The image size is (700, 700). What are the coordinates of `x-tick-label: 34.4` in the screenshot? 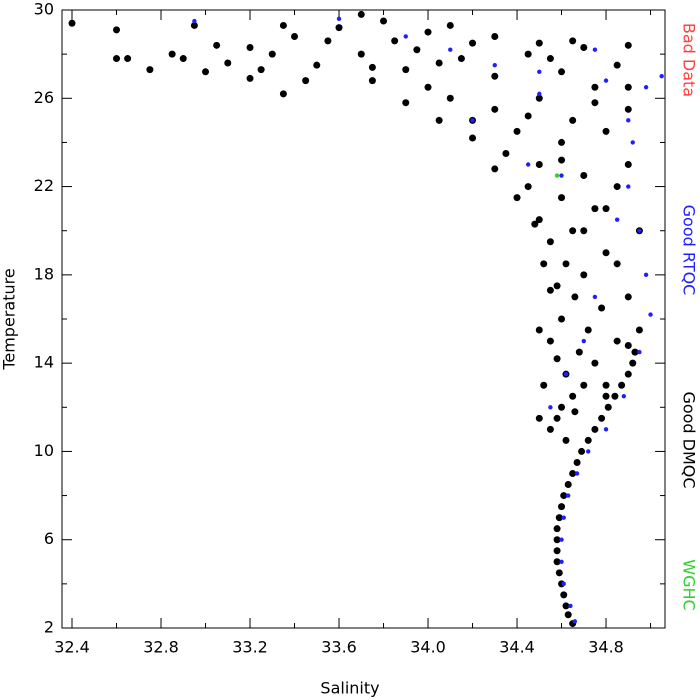 It's located at (517, 647).